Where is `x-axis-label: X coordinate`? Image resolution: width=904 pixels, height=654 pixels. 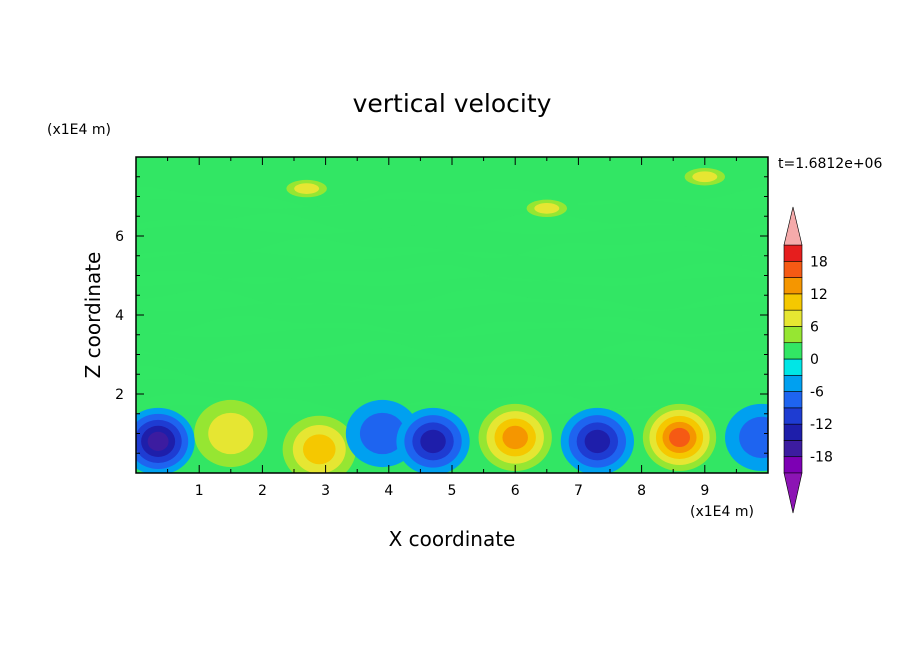
x-axis-label: X coordinate is located at coordinates (452, 539).